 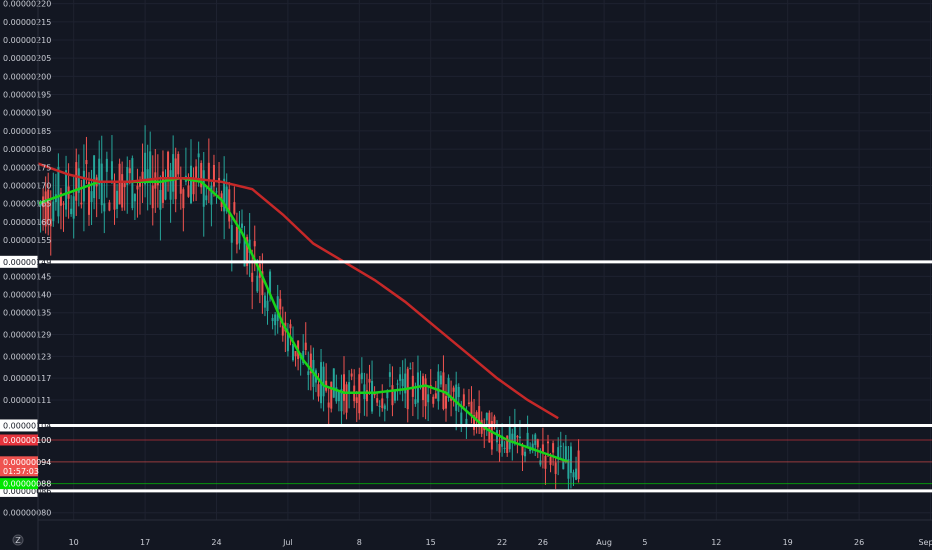 I want to click on y-tick-label: 0.00000080, so click(x=27, y=513).